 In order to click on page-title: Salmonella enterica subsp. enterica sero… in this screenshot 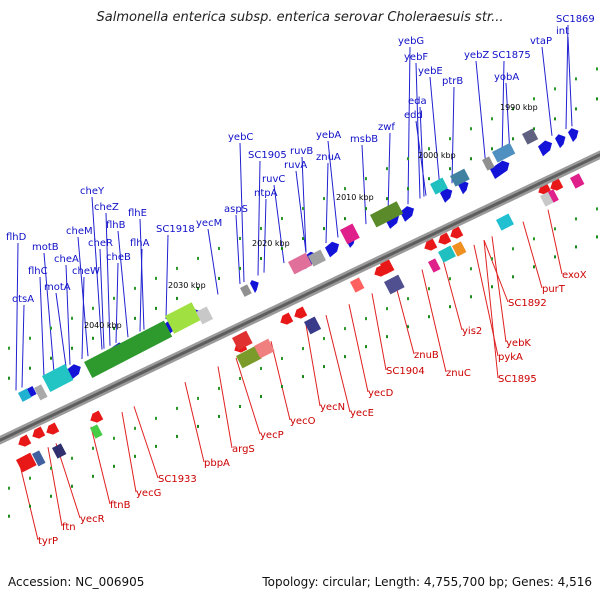, I will do `click(300, 17)`.